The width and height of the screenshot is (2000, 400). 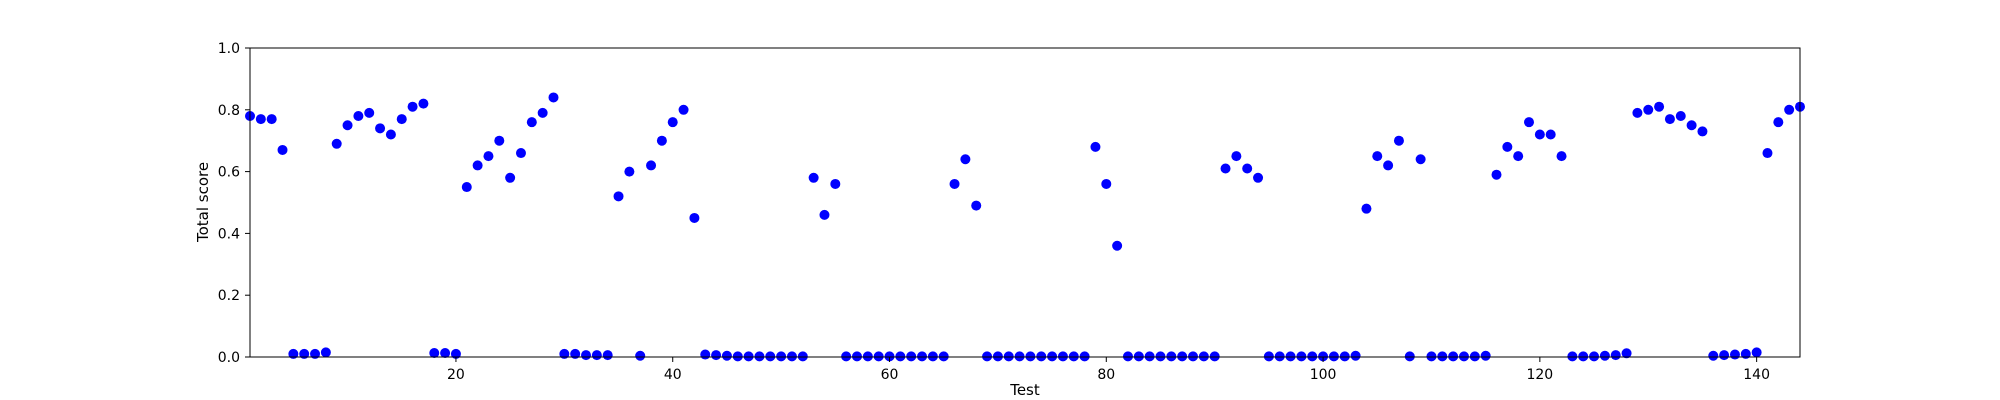 I want to click on y-tick-label: 0.4, so click(x=229, y=234).